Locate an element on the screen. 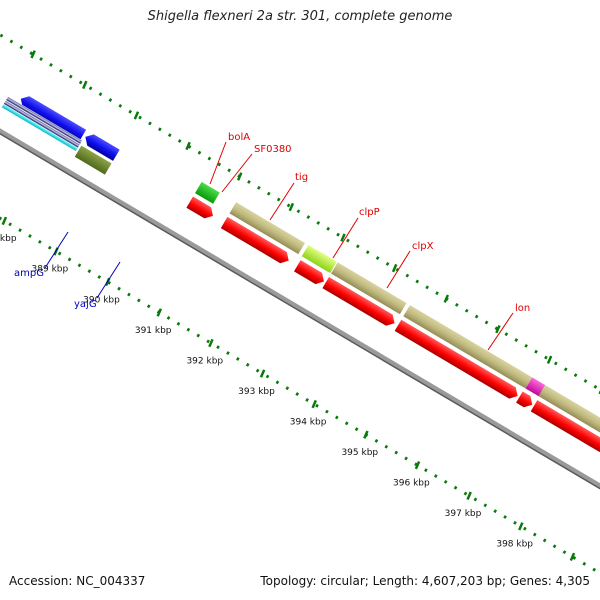 The image size is (600, 600). misc-feature is located at coordinates (535, 387).